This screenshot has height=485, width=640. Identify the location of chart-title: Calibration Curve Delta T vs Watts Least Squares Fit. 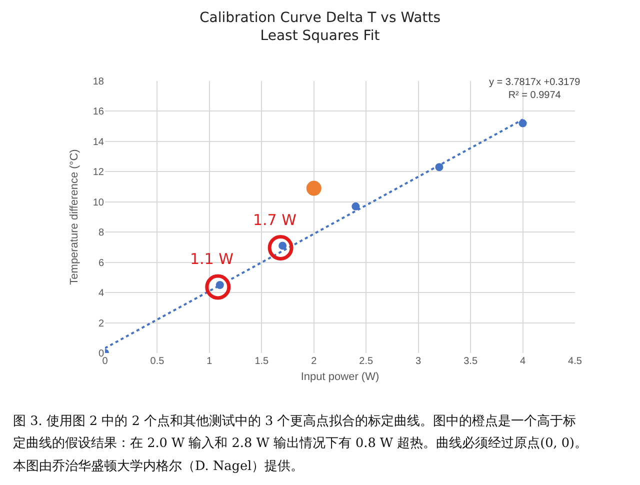
(320, 27).